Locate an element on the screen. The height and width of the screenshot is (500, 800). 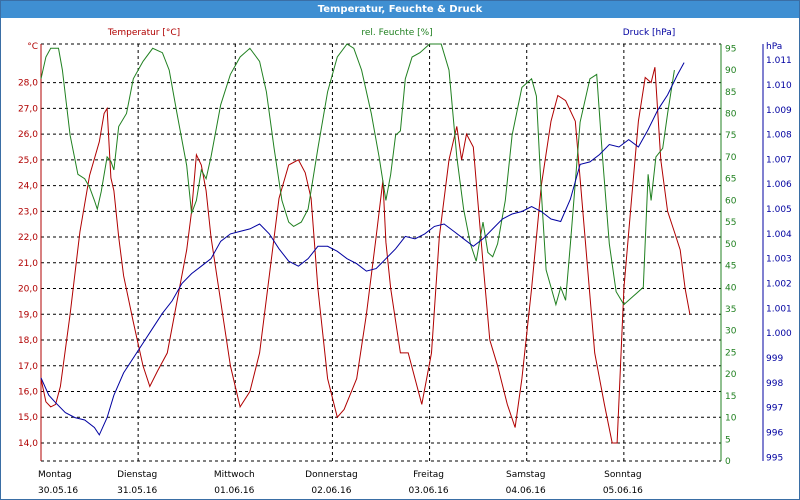
x-tick-date: 30.05.16 is located at coordinates (58, 491).